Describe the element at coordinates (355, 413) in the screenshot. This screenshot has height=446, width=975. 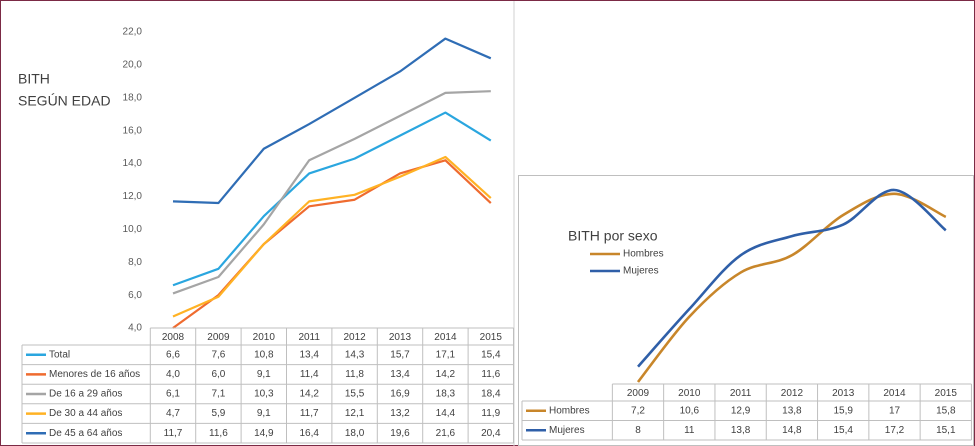
I see `table-cell: 12,1` at that location.